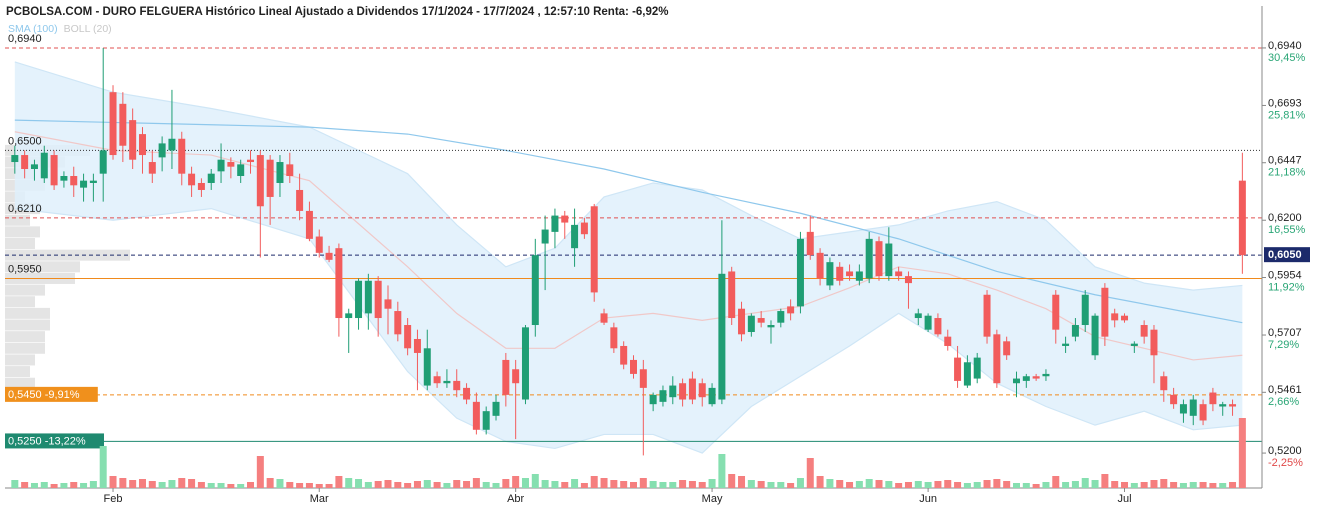  What do you see at coordinates (25, 39) in the screenshot?
I see `level-label: 0,6940` at bounding box center [25, 39].